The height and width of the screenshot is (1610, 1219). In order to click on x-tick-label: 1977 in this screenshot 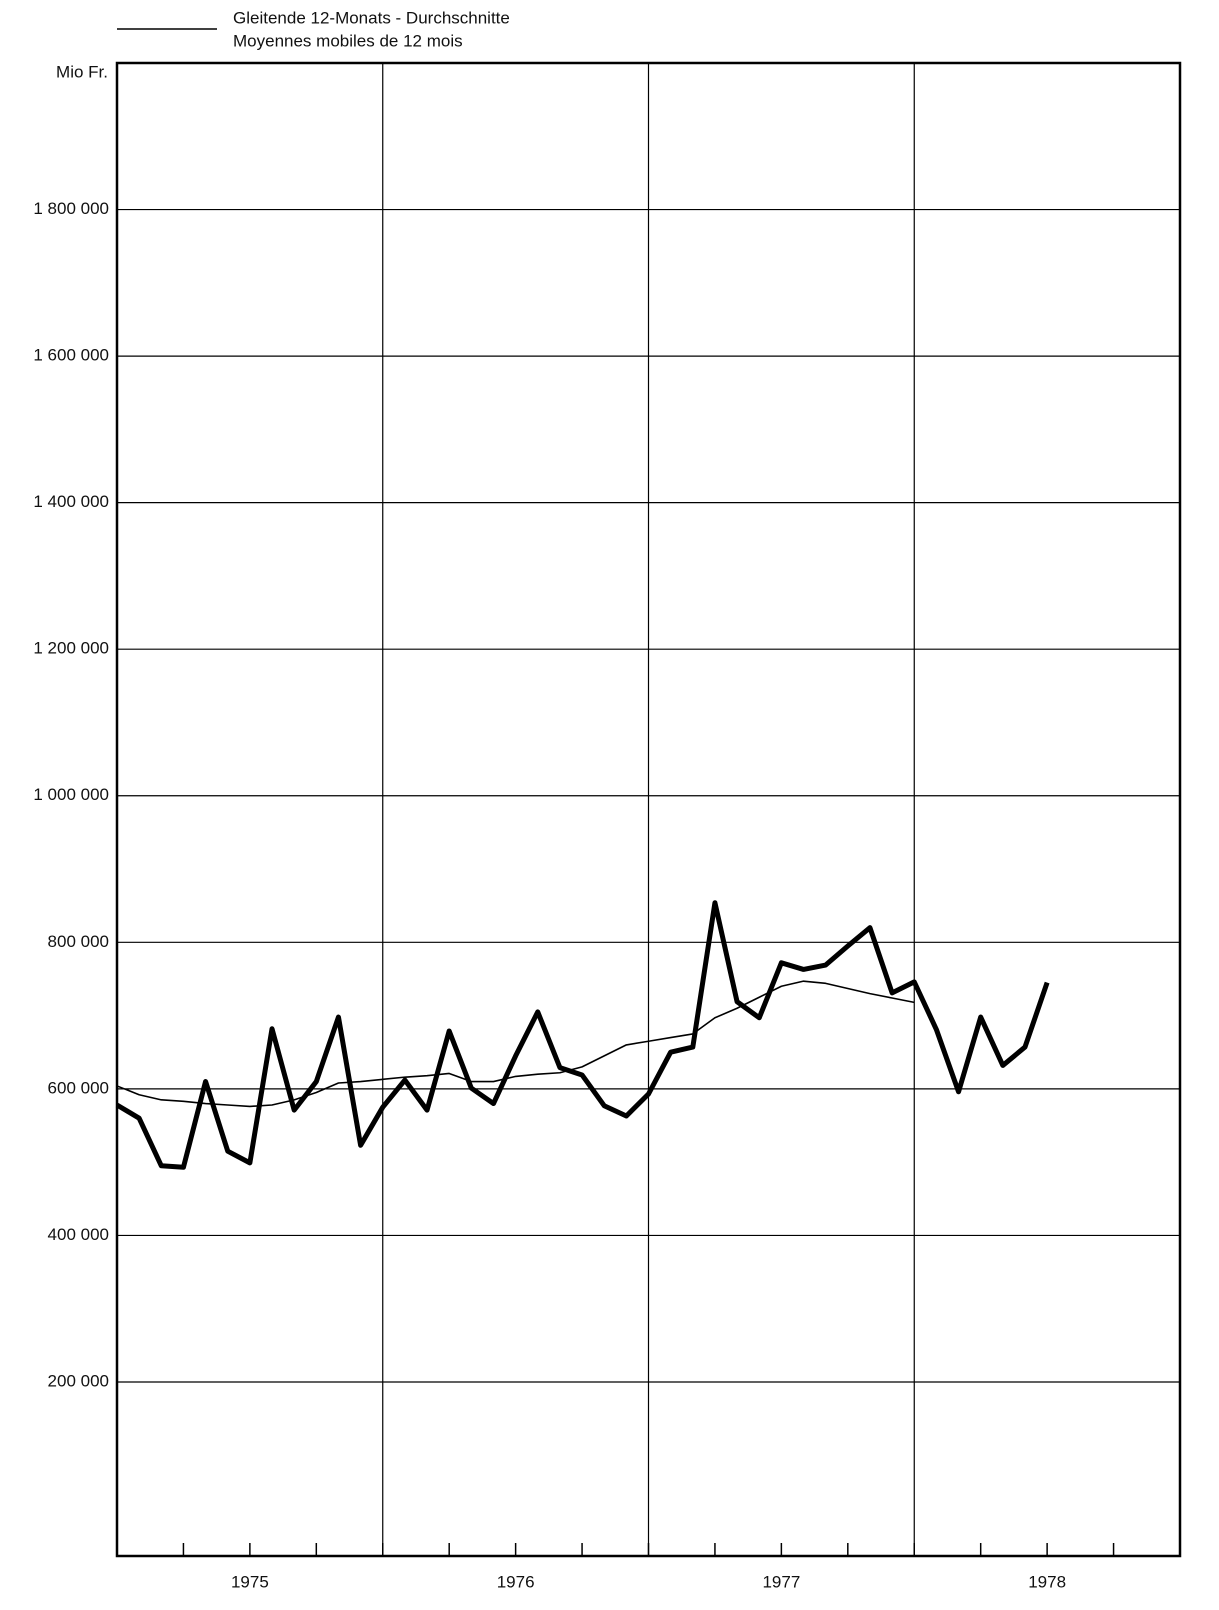, I will do `click(781, 1581)`.